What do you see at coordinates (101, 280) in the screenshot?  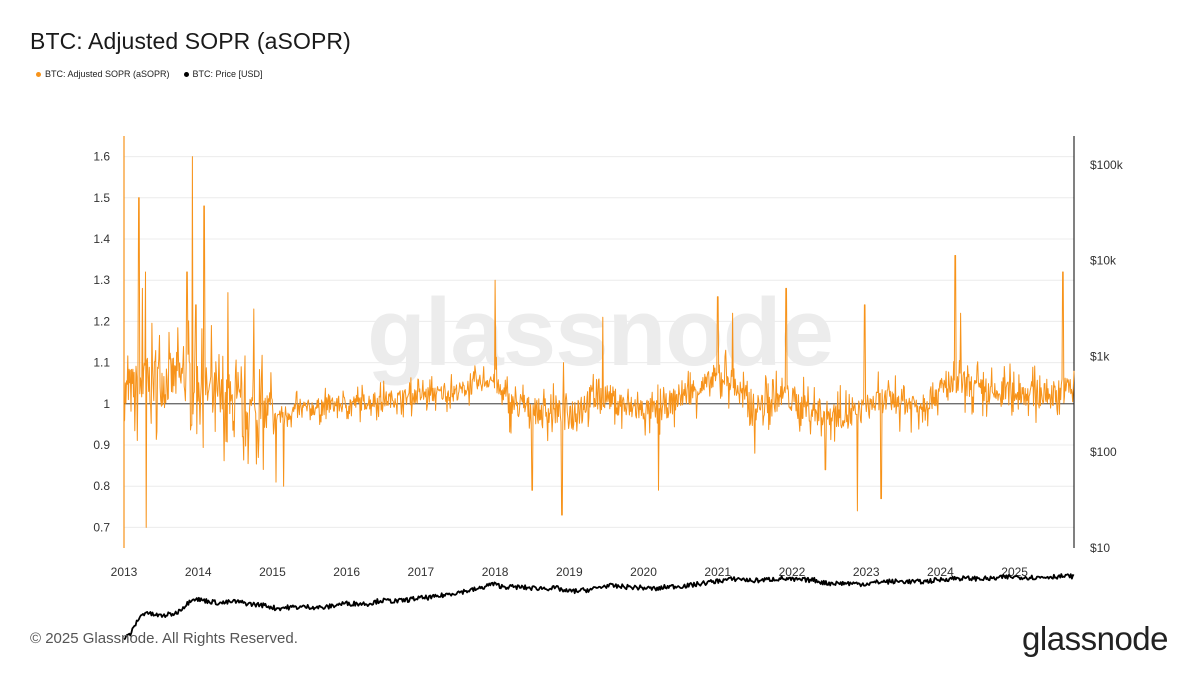 I see `y-left-tick-label: 1.3` at bounding box center [101, 280].